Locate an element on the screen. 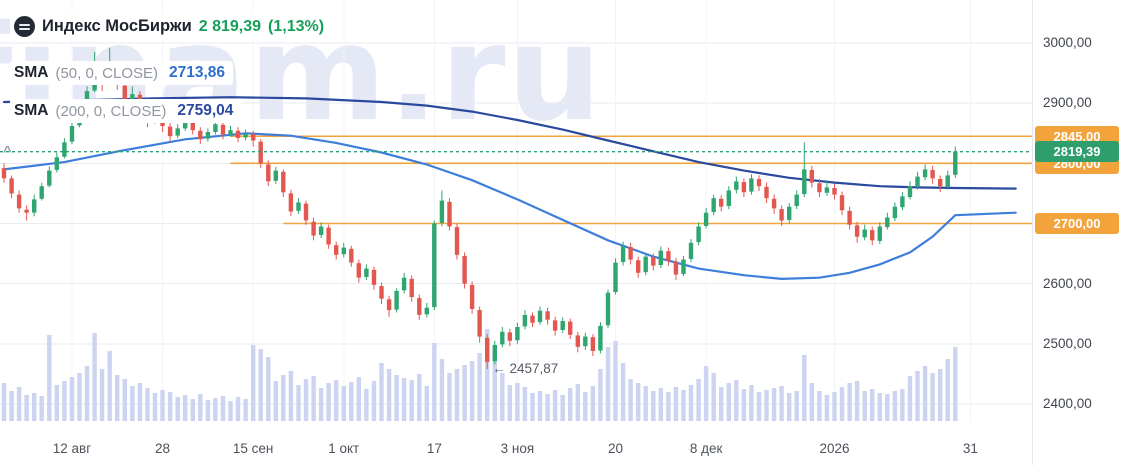  sma200-legend-row: SMA (200, 0, CLOSE) 2759,04 is located at coordinates (126, 111).